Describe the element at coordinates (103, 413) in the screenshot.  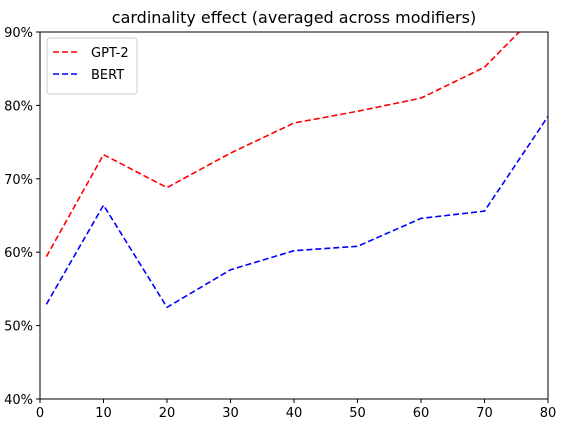
I see `x-tick-label: 10` at that location.